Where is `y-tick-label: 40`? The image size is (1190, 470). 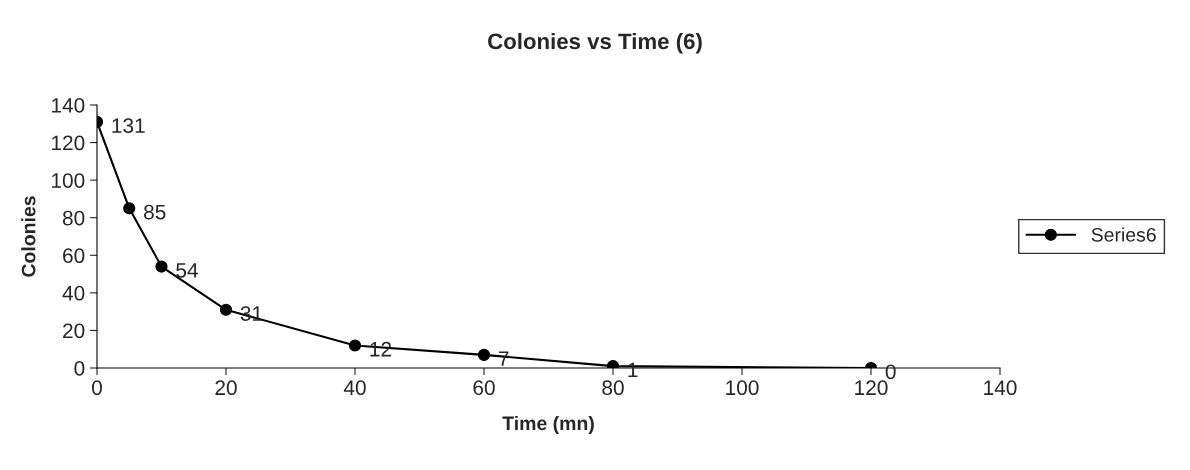 y-tick-label: 40 is located at coordinates (73, 293).